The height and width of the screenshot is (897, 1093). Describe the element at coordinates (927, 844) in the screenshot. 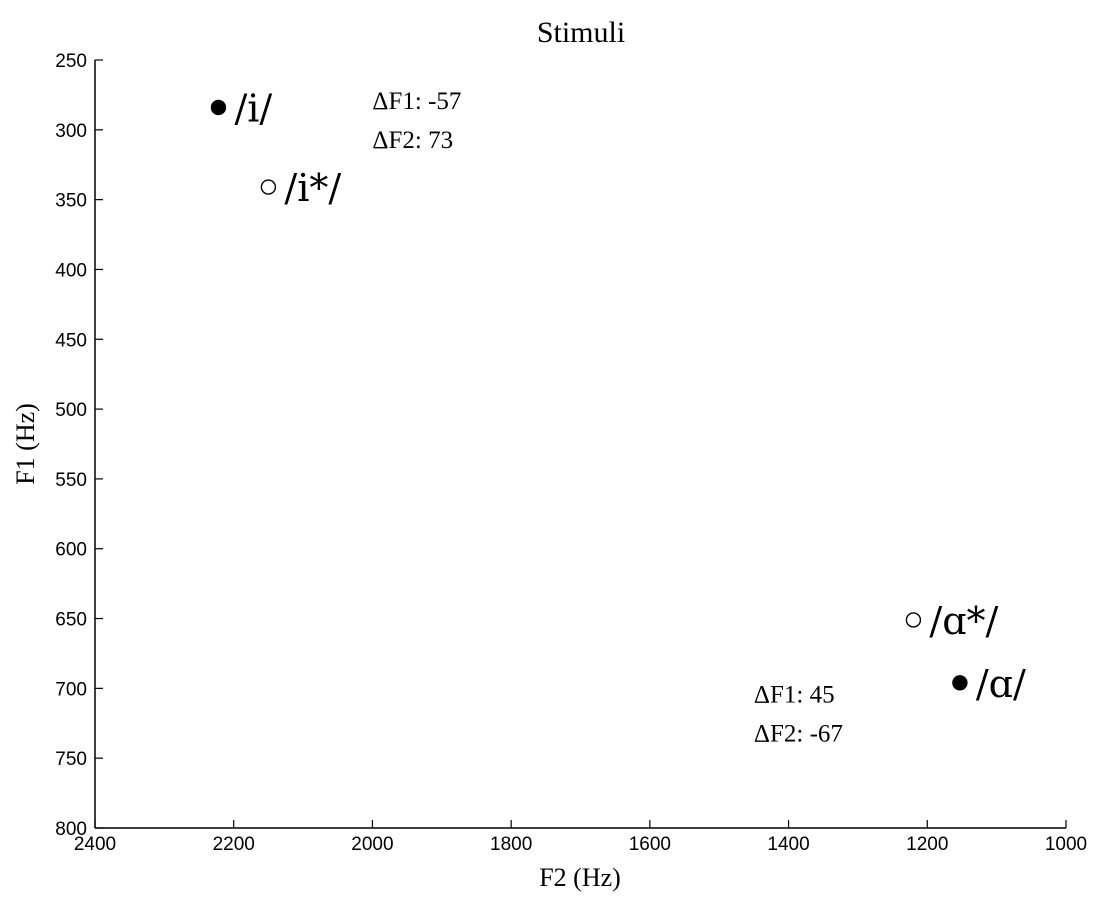

I see `x-tick-label: 1200` at that location.